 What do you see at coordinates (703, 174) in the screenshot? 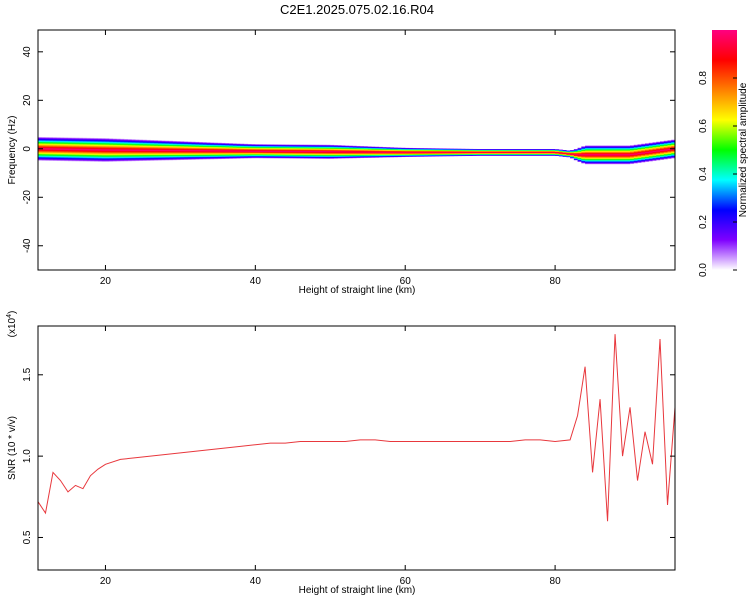
I see `colorbar-tick-label: 0.4` at bounding box center [703, 174].